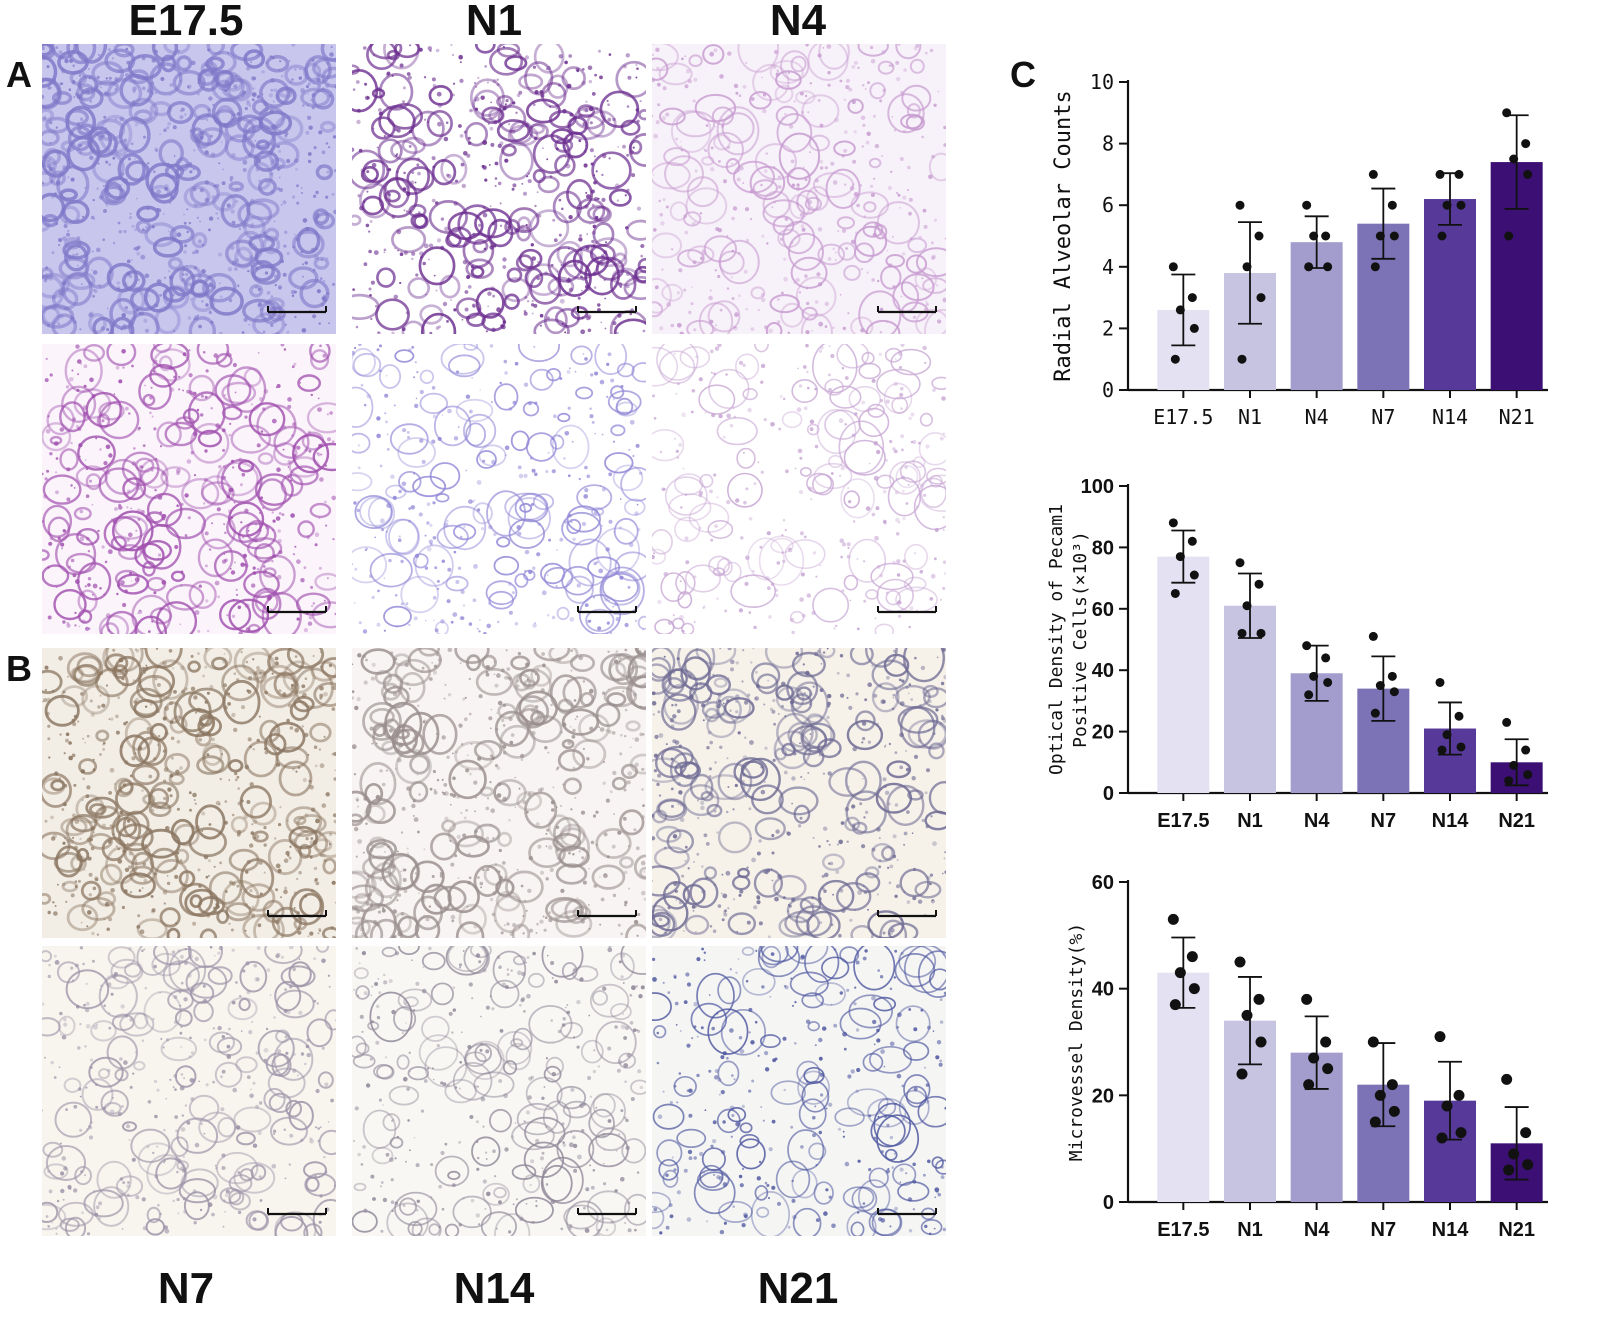 The width and height of the screenshot is (1600, 1321). What do you see at coordinates (1103, 1096) in the screenshot?
I see `y-tick-label: 20` at bounding box center [1103, 1096].